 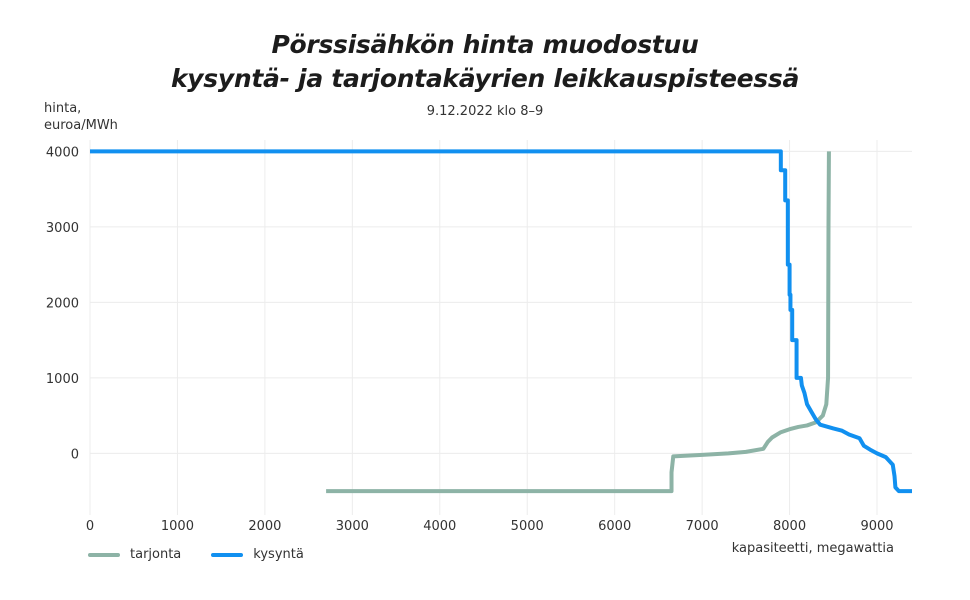 I want to click on x-tick-label: 4000, so click(x=439, y=526).